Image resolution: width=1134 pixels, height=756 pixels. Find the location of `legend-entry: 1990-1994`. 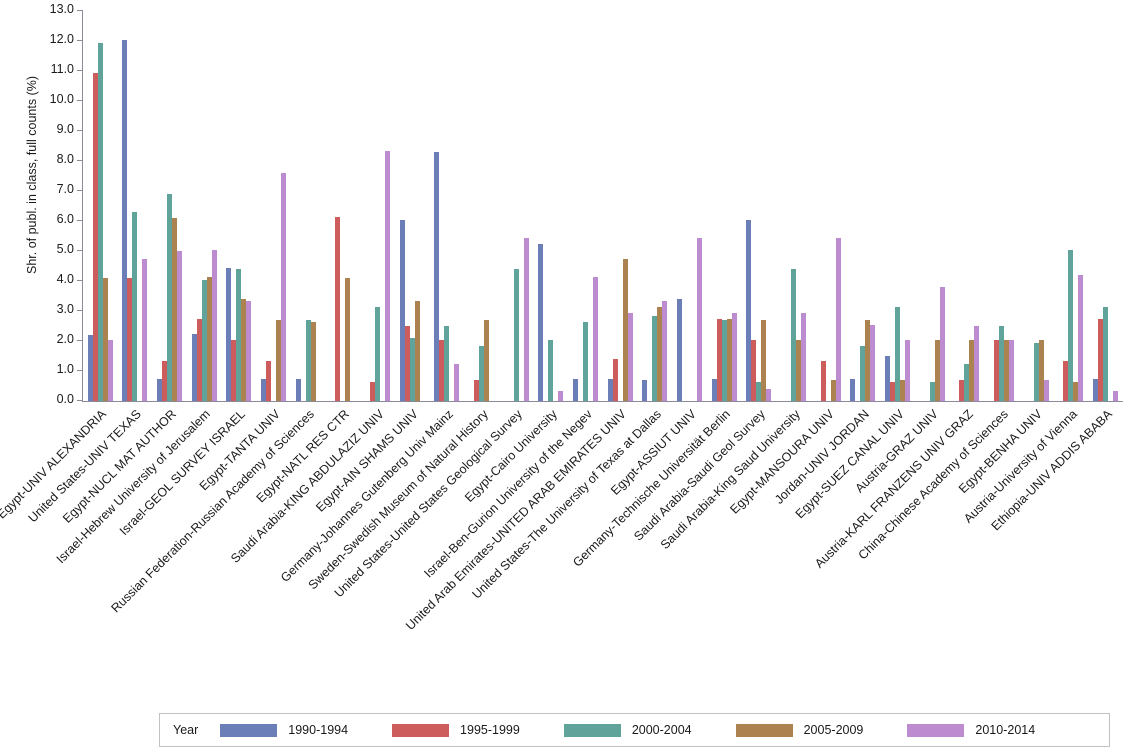

legend-entry: 1990-1994 is located at coordinates (284, 730).